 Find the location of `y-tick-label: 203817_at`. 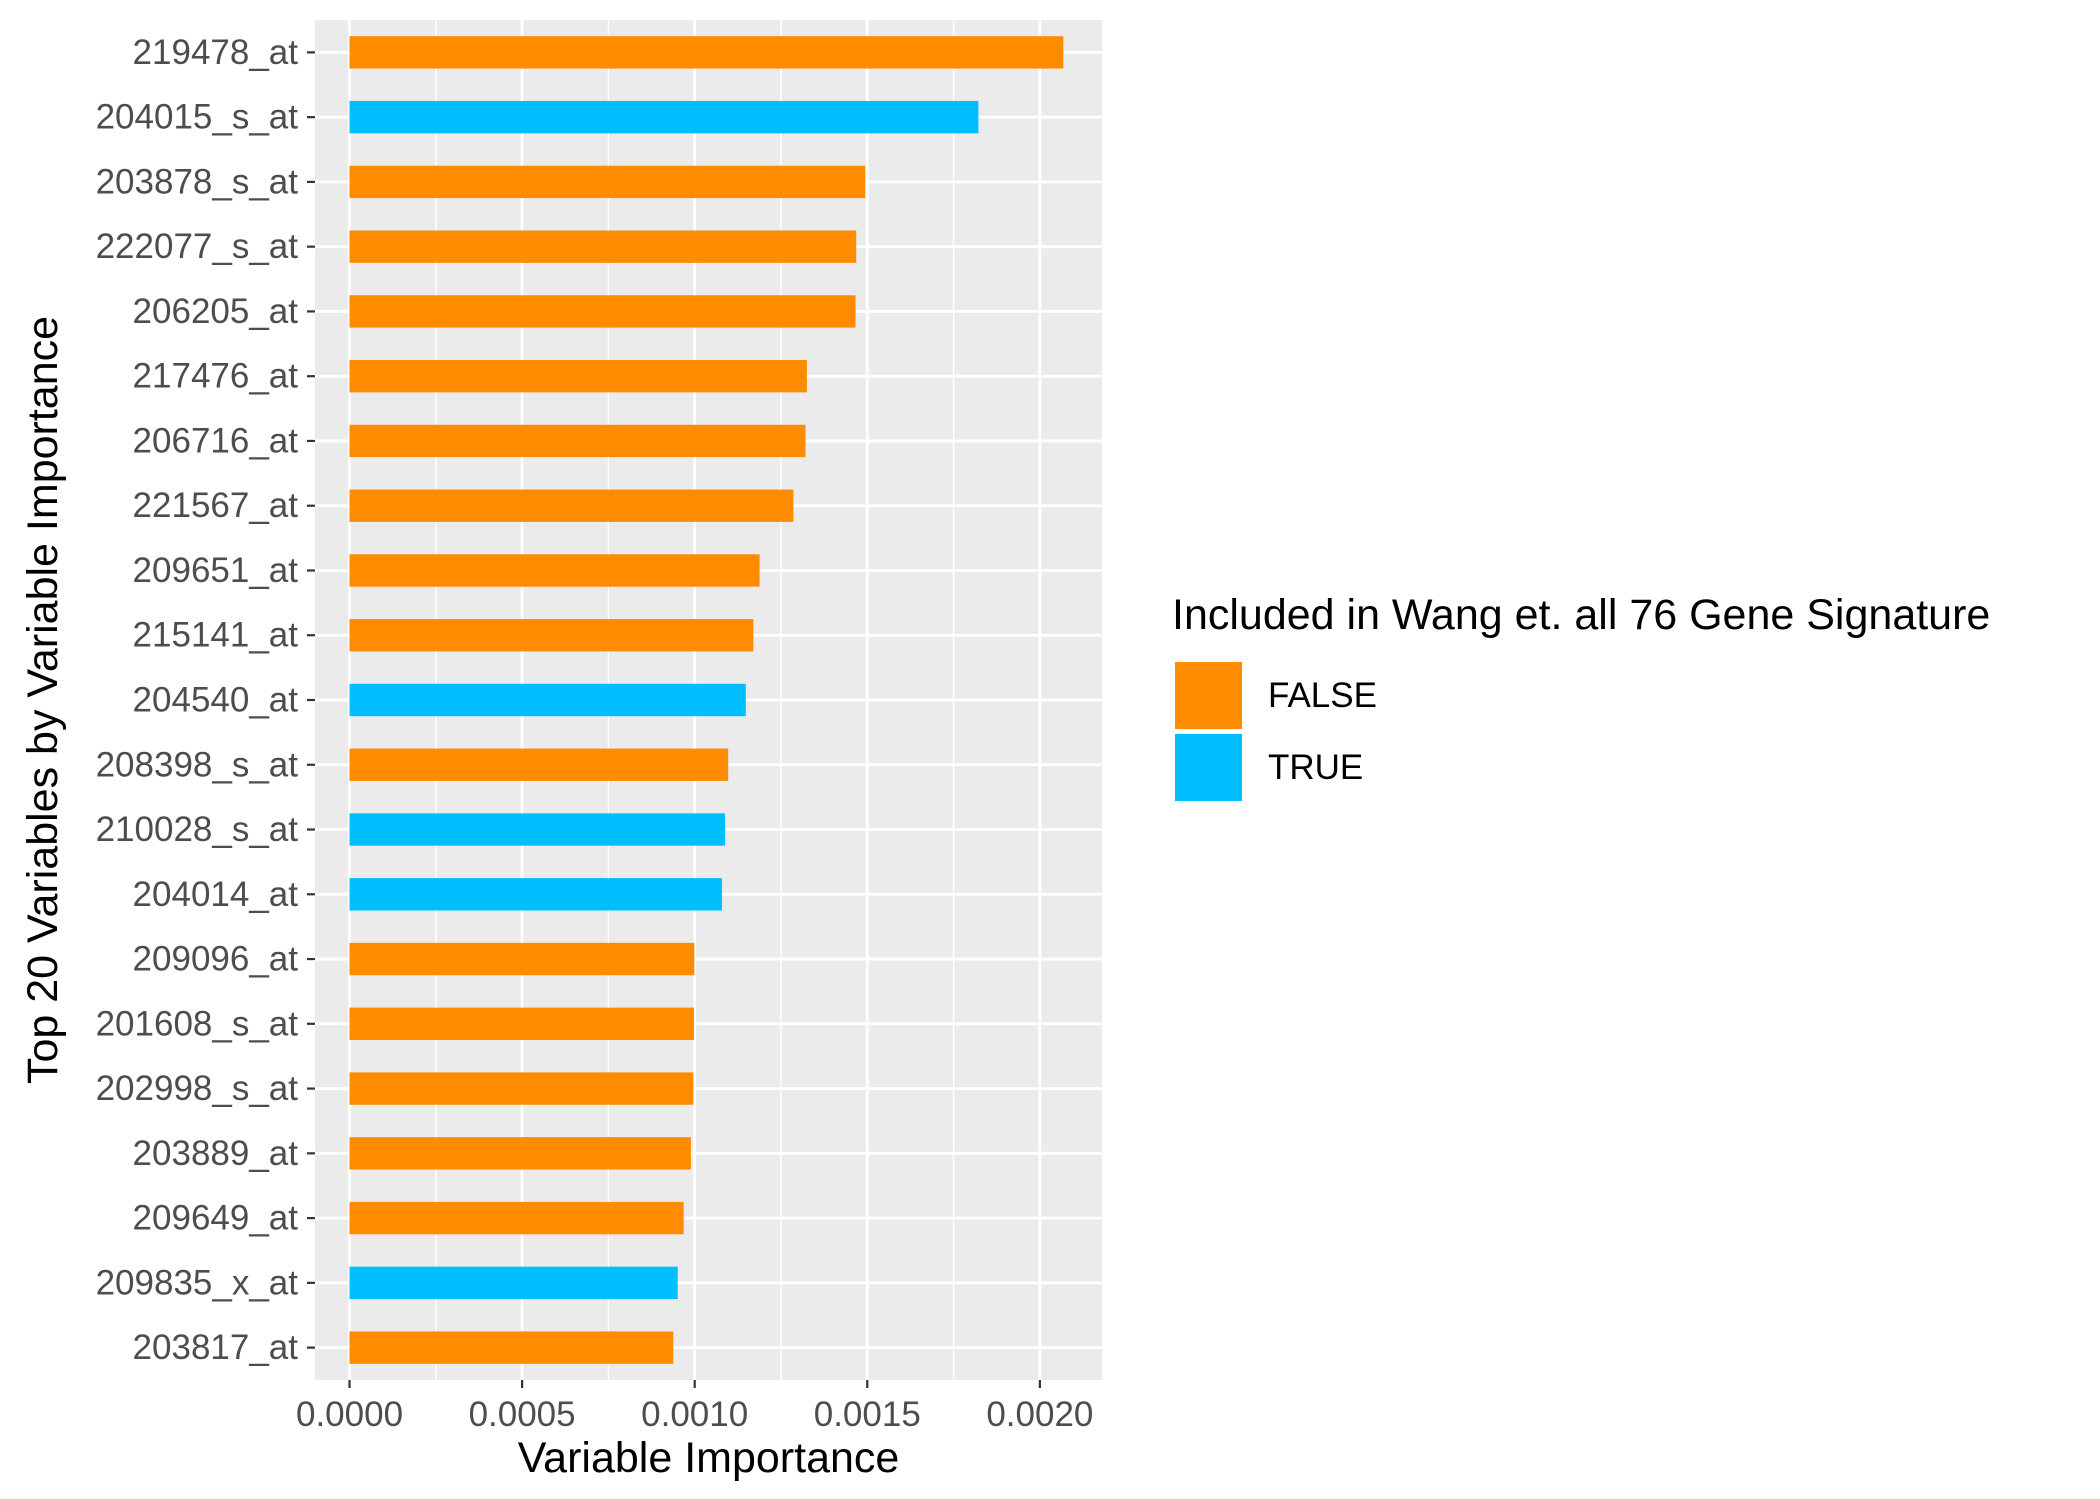

y-tick-label: 203817_at is located at coordinates (216, 1347).